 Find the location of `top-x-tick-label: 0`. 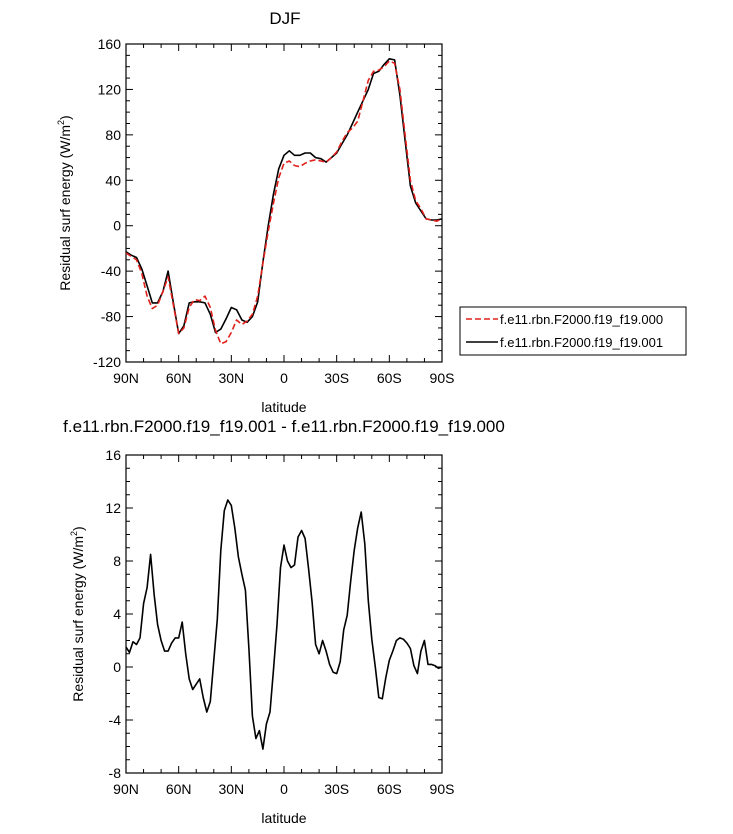

top-x-tick-label: 0 is located at coordinates (284, 378).